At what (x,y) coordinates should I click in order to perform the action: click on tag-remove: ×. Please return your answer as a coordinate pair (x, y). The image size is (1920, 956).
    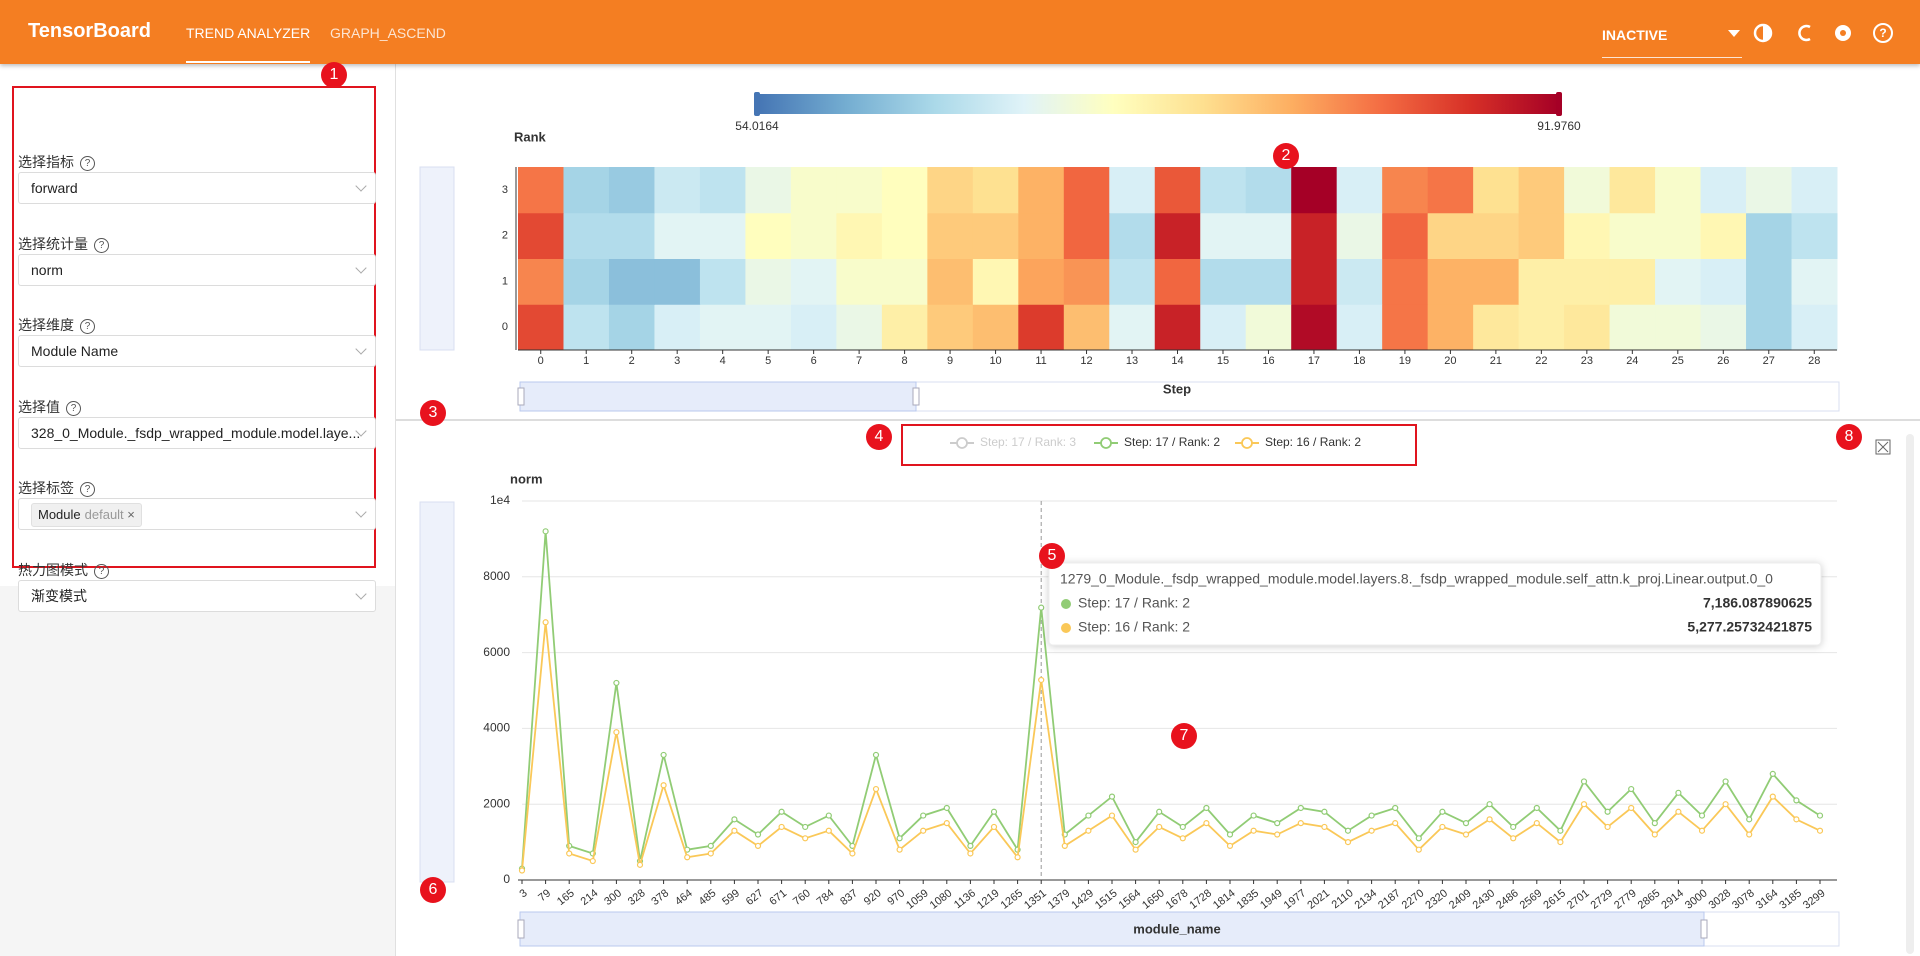
    Looking at the image, I should click on (129, 514).